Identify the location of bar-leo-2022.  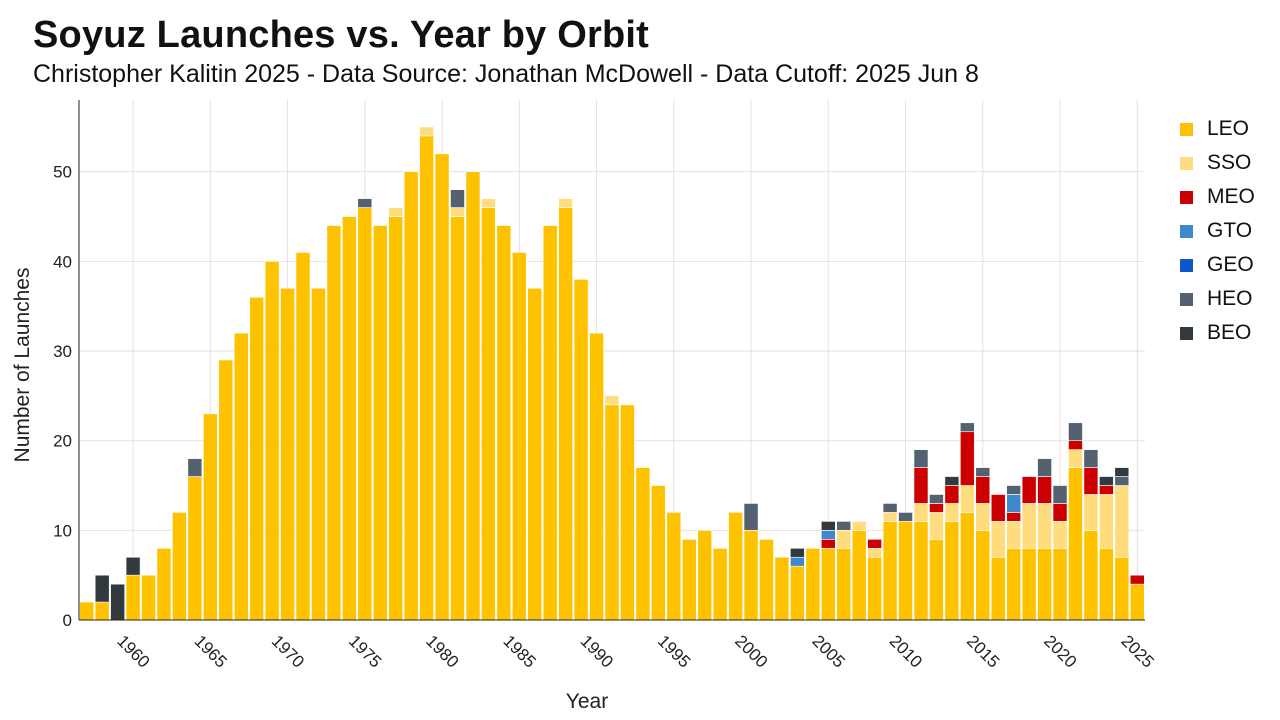
(1091, 575).